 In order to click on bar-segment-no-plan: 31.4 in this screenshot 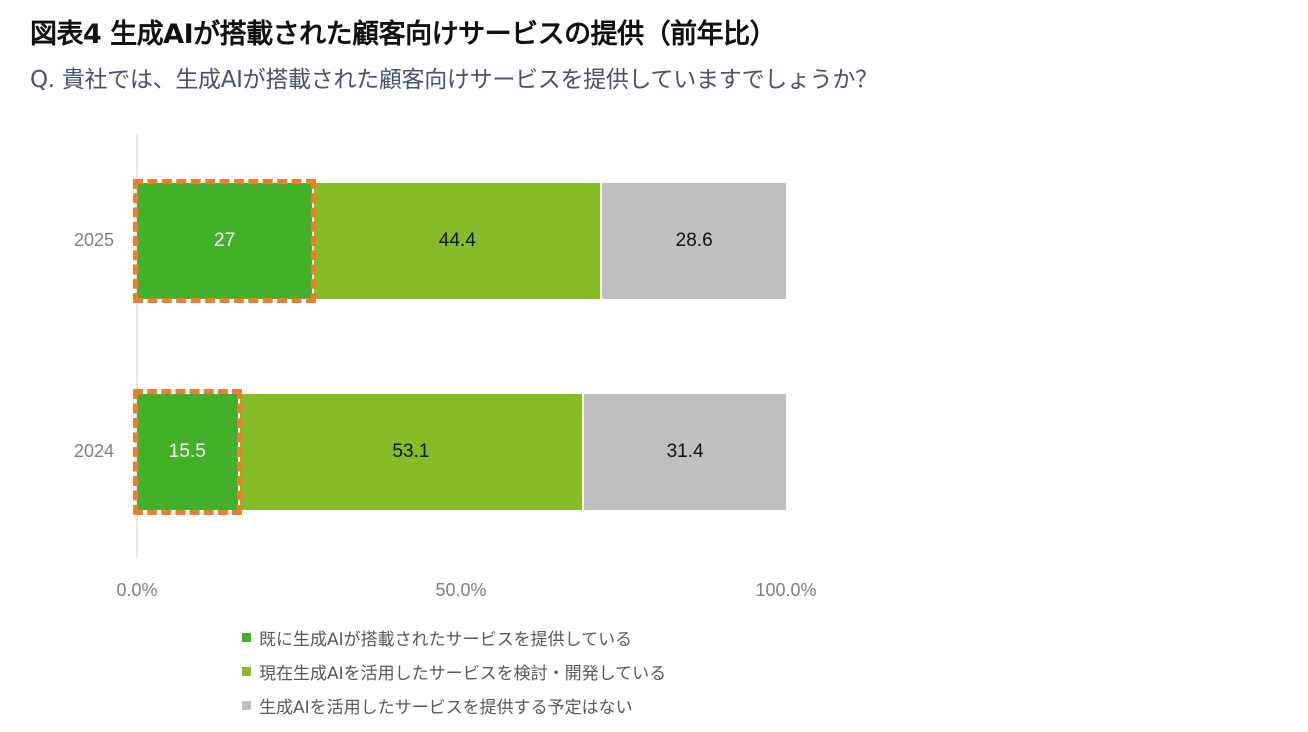, I will do `click(684, 452)`.